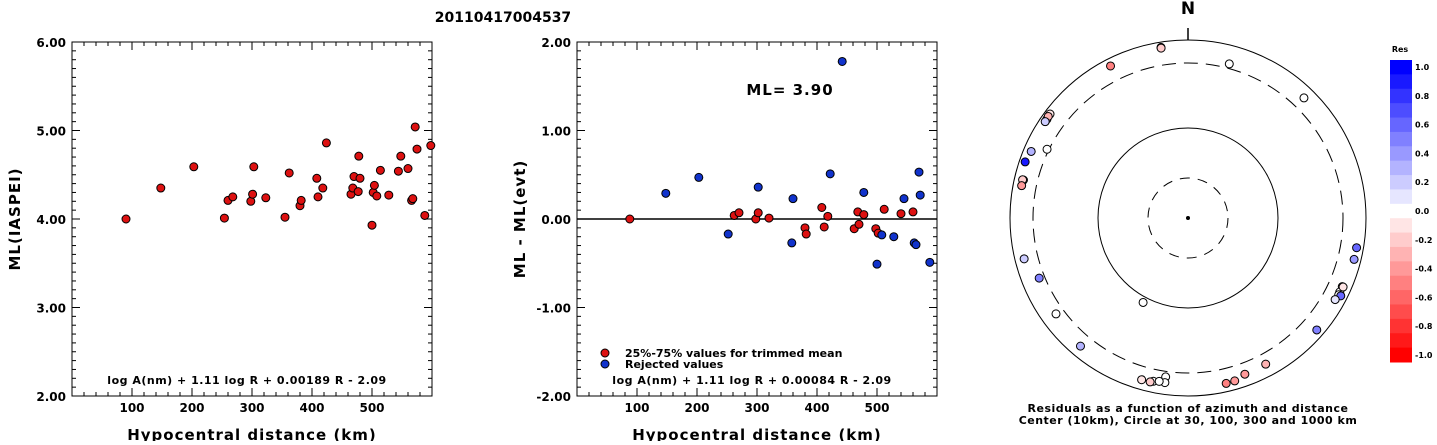 This screenshot has height=445, width=1437. Describe the element at coordinates (1188, 9) in the screenshot. I see `north-label: N` at that location.